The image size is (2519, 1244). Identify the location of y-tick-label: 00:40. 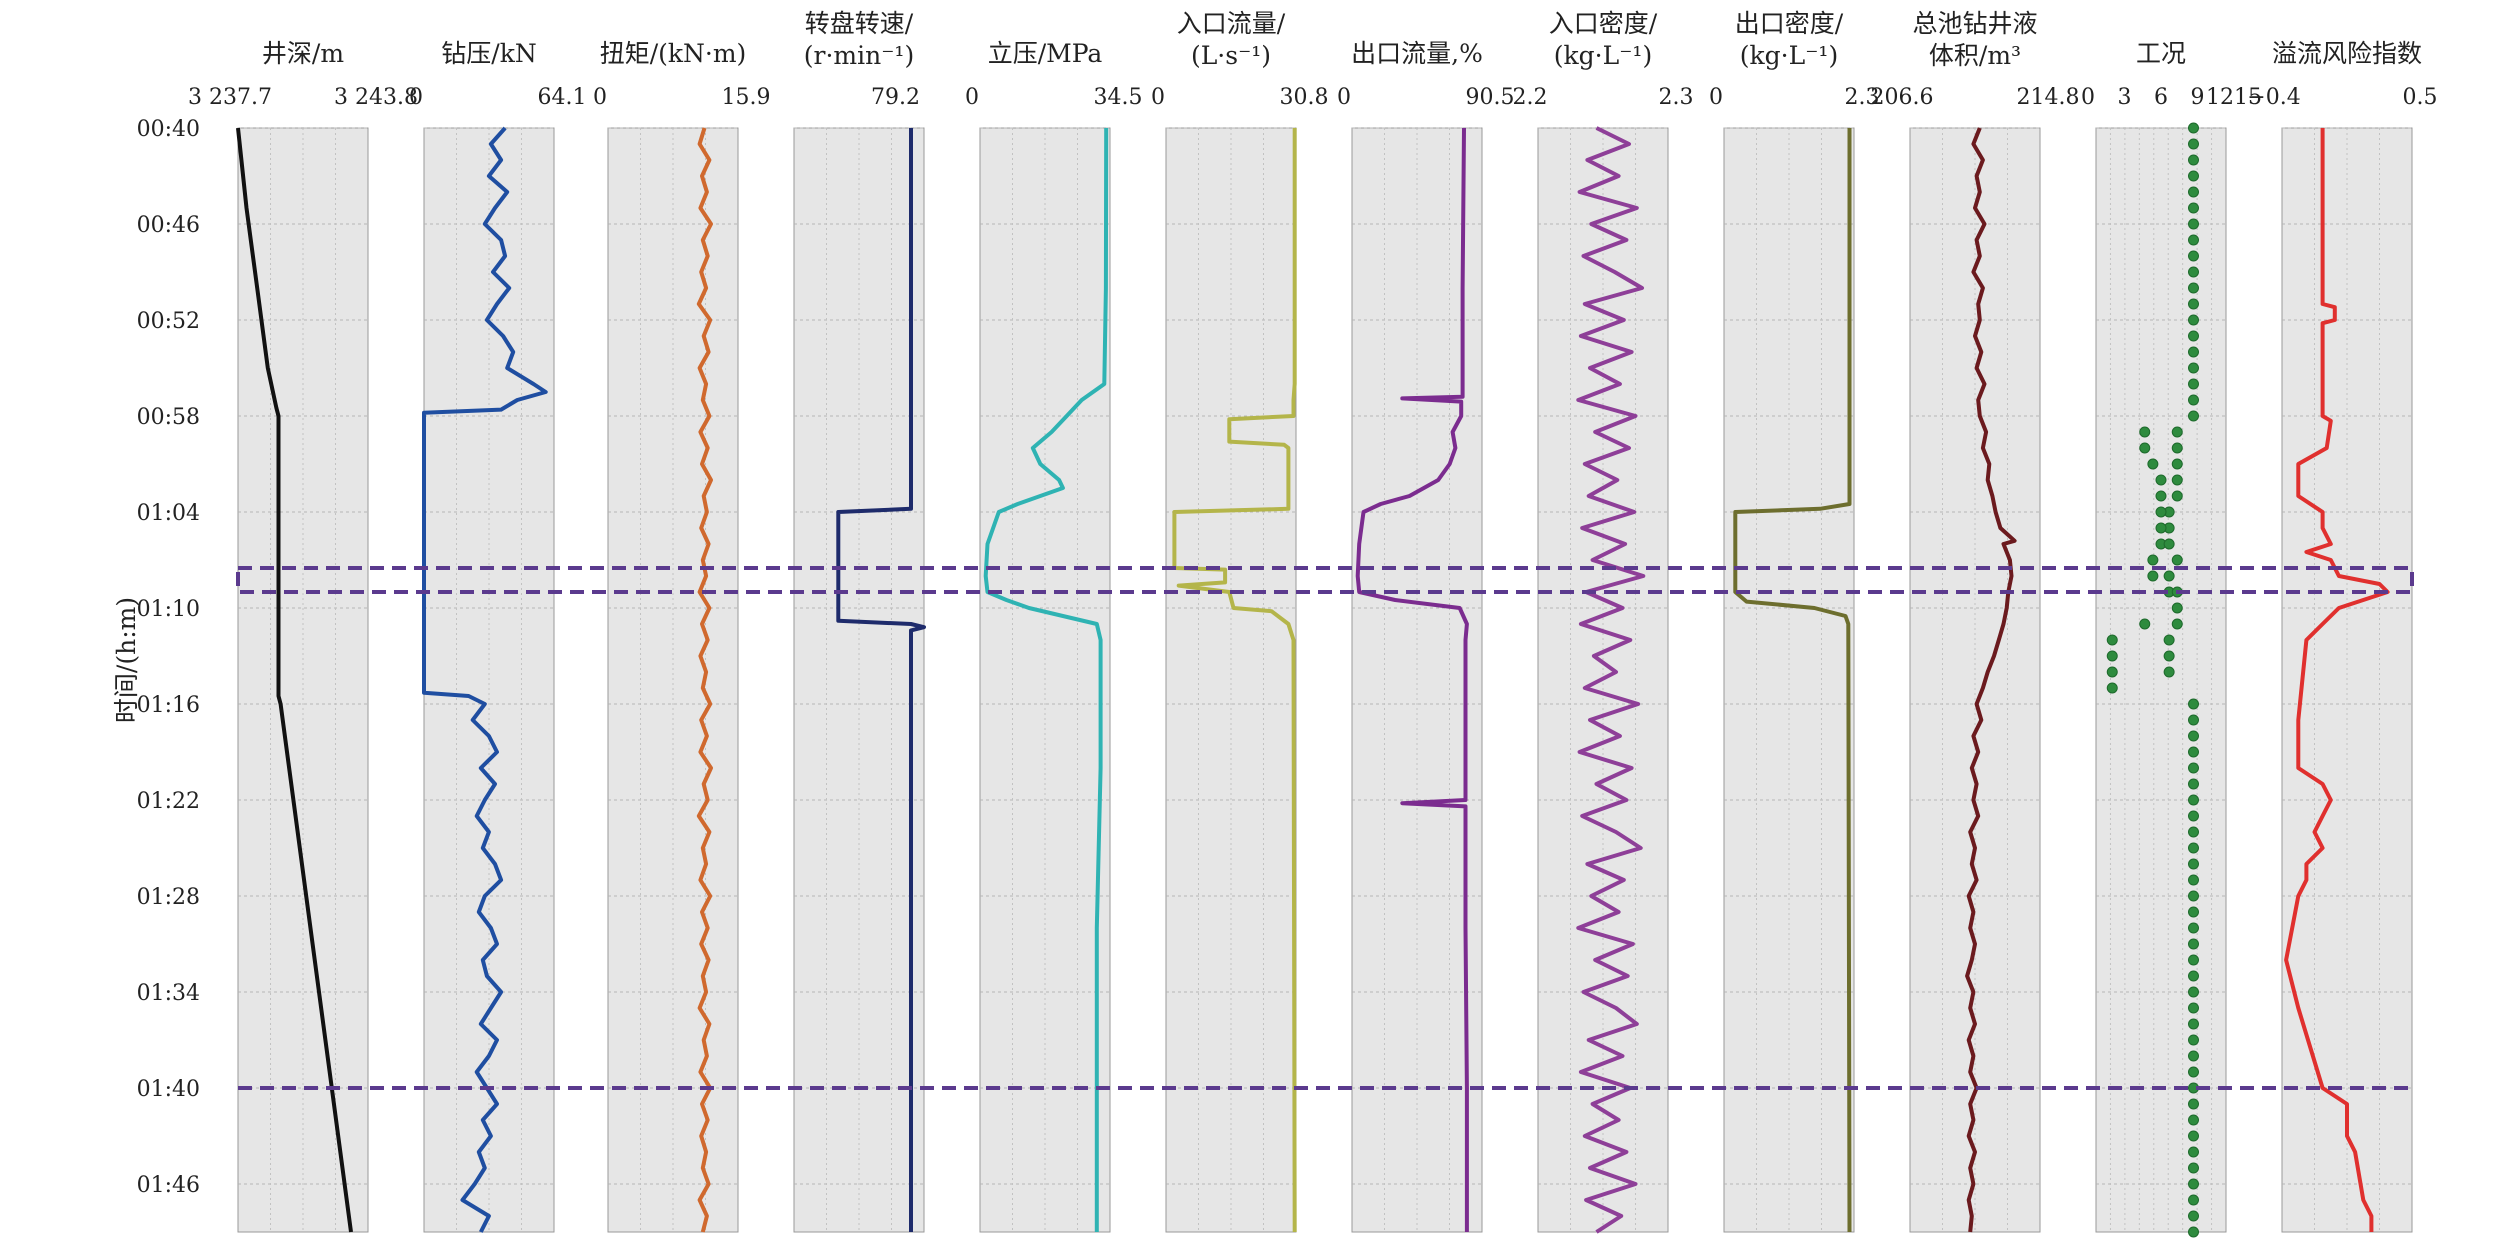
(168, 129).